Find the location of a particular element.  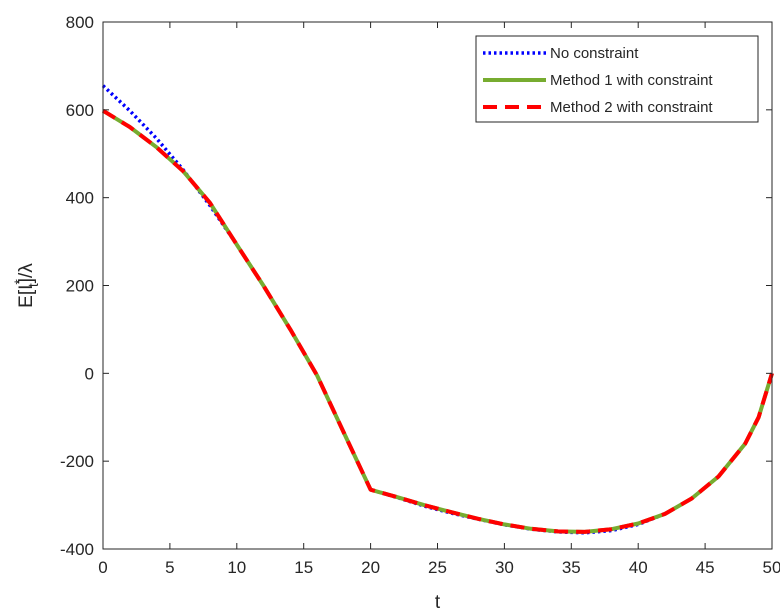

x-tick-label: 25 is located at coordinates (437, 567).